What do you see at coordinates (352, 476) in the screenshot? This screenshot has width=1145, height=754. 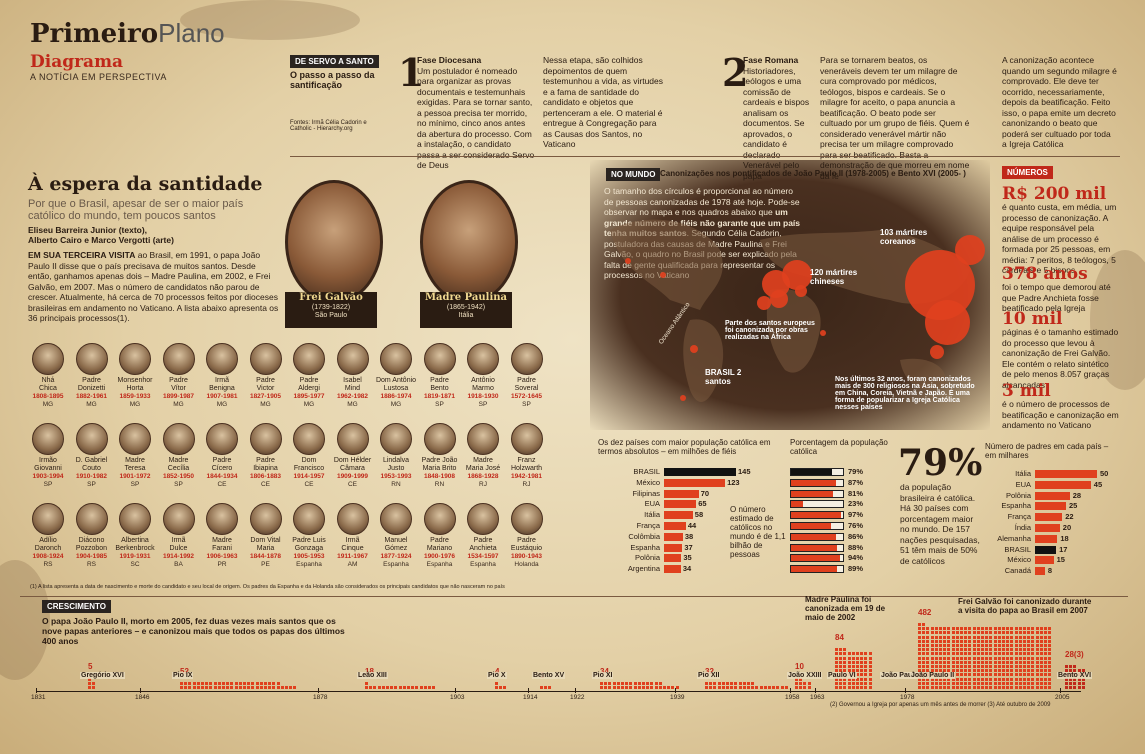 I see `candidate-dates: 1909-1999` at bounding box center [352, 476].